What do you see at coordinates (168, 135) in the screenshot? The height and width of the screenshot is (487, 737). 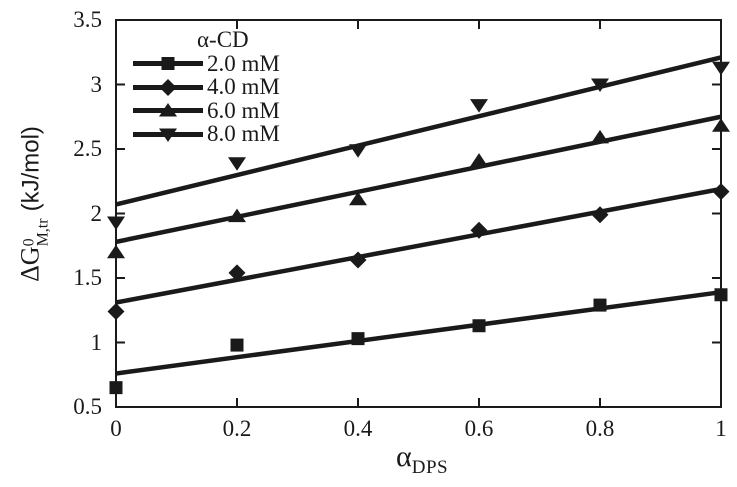 I see `triangle-down-marker-icon` at bounding box center [168, 135].